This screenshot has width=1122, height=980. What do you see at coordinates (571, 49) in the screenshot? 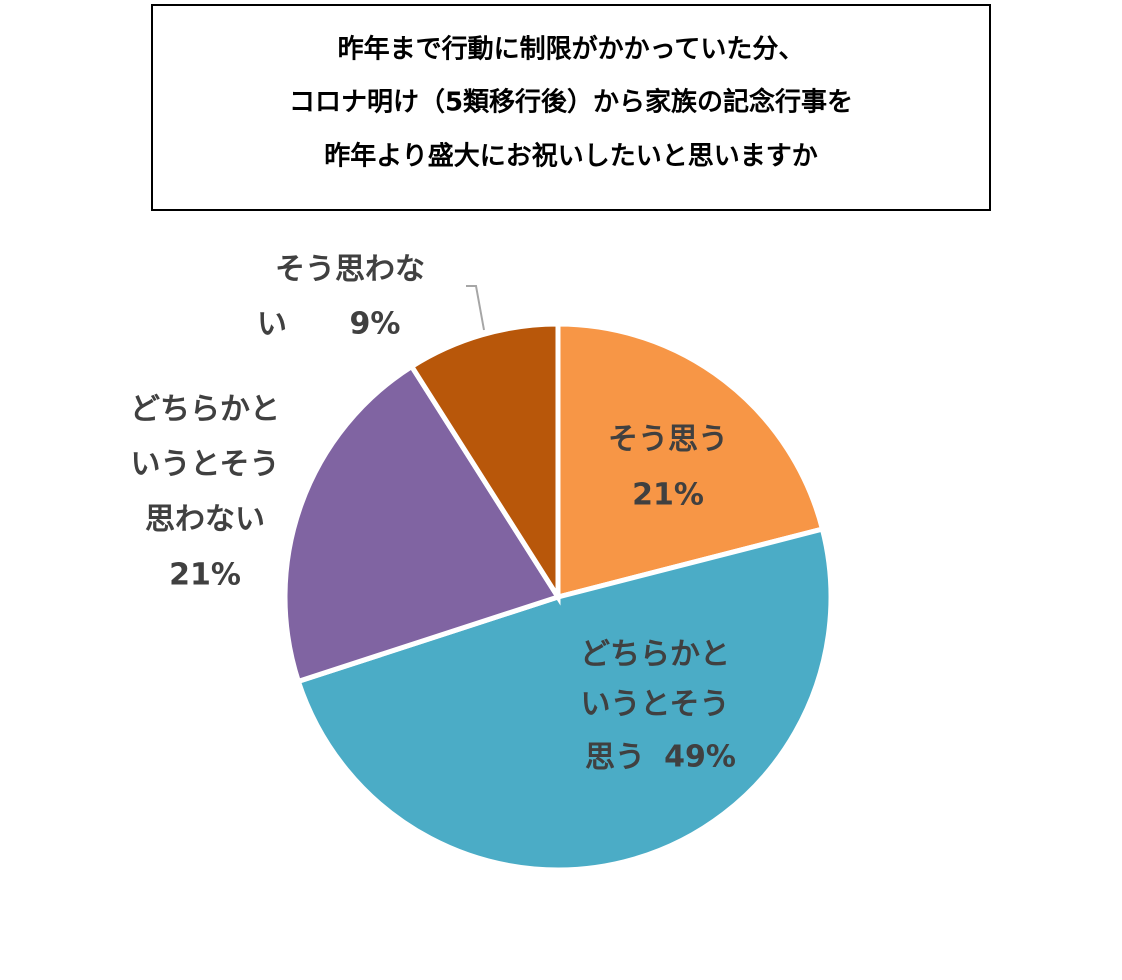
I see `chart-title: 昨年まで行動に制限がかかっていた分、` at bounding box center [571, 49].